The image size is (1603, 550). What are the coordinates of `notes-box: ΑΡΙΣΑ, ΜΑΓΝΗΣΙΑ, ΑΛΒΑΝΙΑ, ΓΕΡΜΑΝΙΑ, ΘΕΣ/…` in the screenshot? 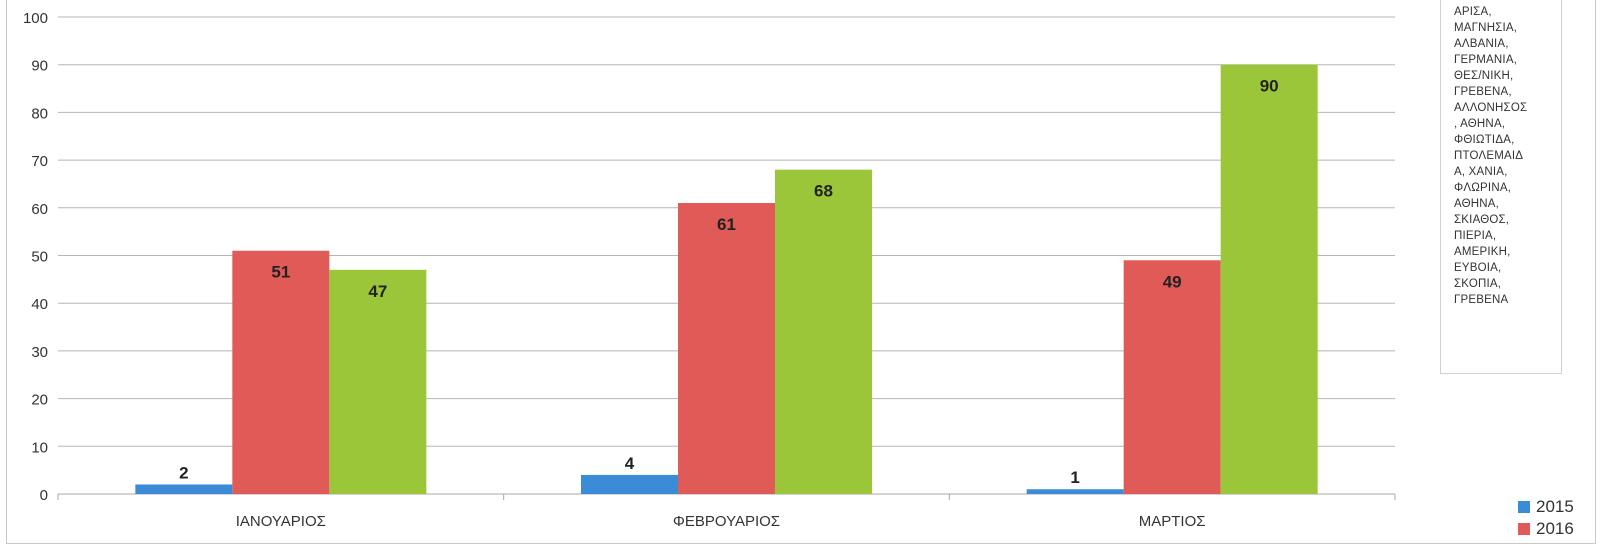 It's located at (1501, 187).